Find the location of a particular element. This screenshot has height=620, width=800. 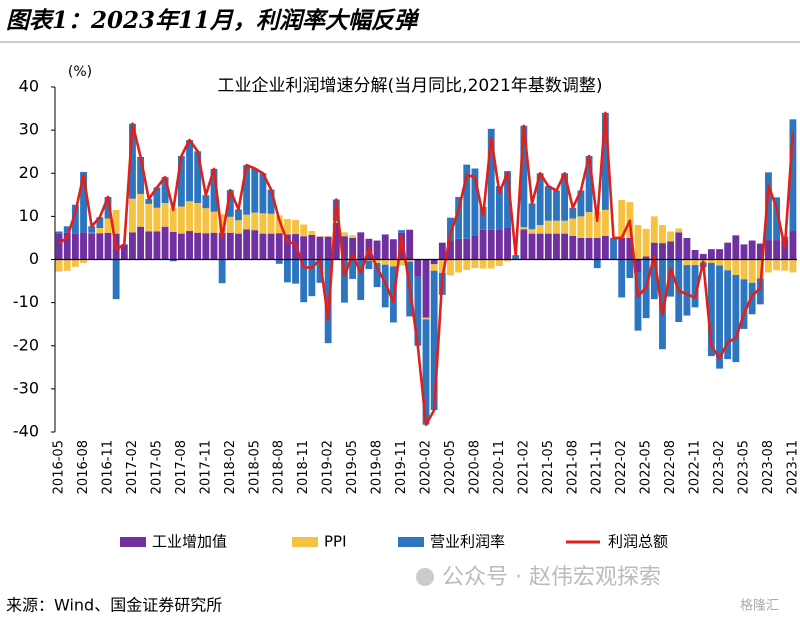

x-tick-label: 2021-08 is located at coordinates (572, 467).